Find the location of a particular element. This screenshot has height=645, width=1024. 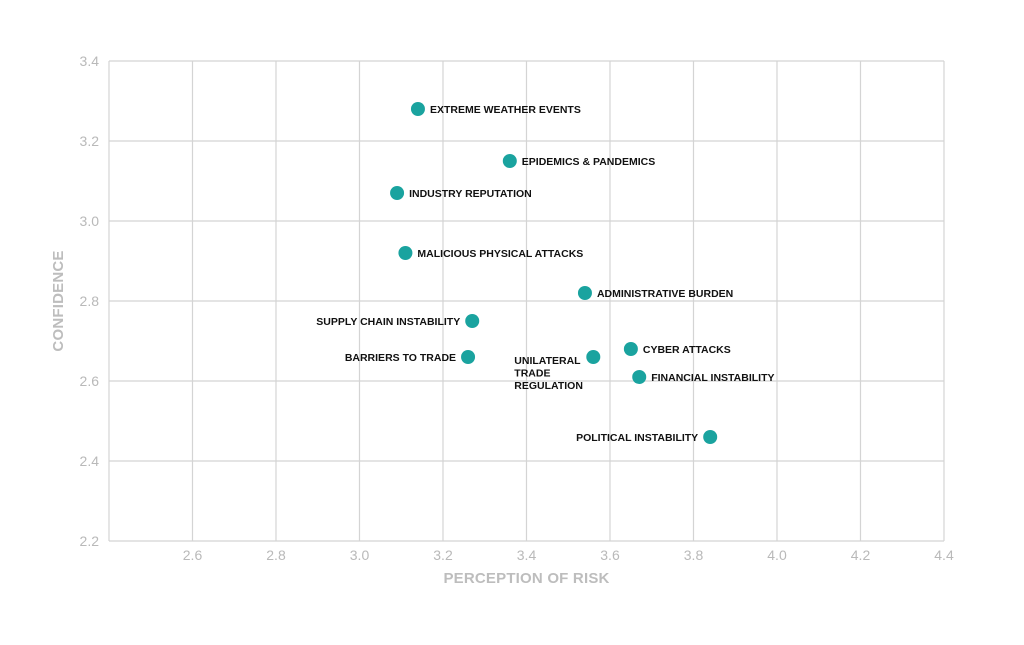

point-label: BARRIERS TO TRADE is located at coordinates (400, 358).